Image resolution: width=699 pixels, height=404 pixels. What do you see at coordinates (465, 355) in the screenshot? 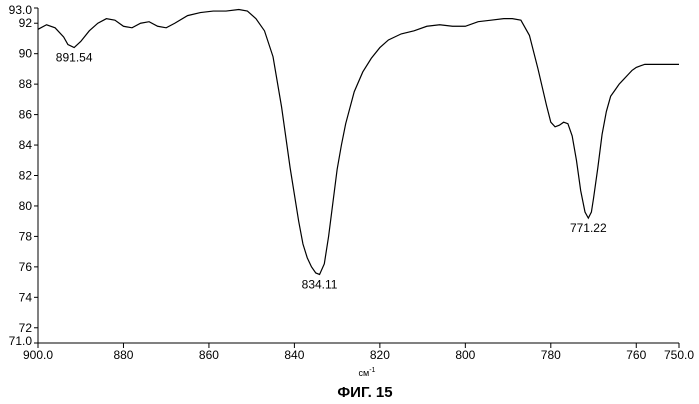
I see `x-tick-label: 800` at bounding box center [465, 355].